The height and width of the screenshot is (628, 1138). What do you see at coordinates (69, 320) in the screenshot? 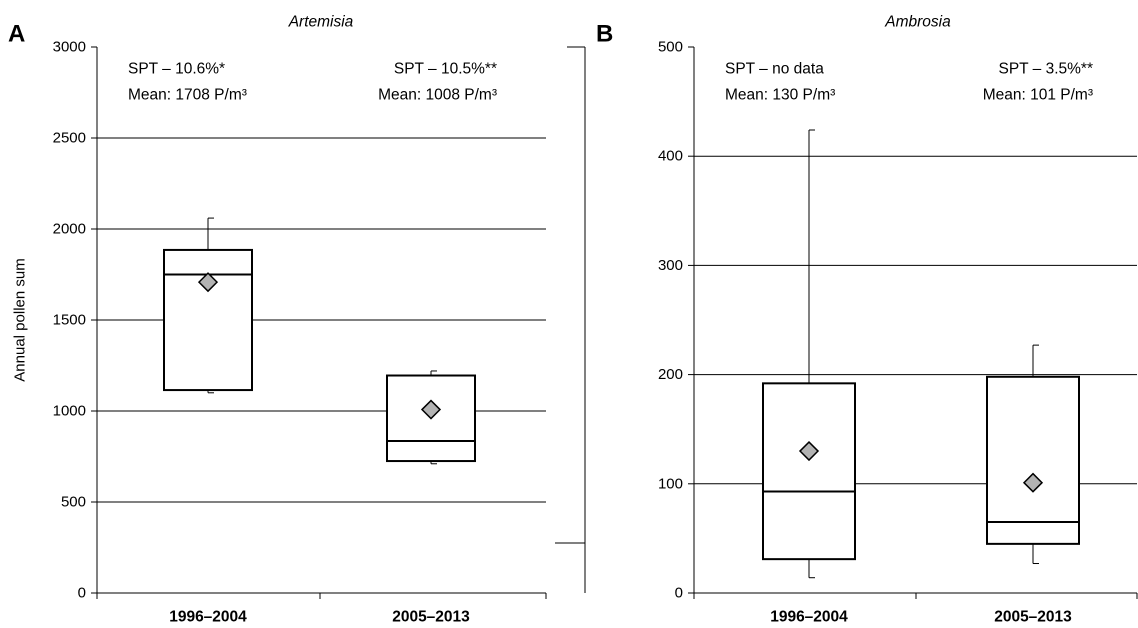
I see `y-tick-label: 1500` at bounding box center [69, 320].